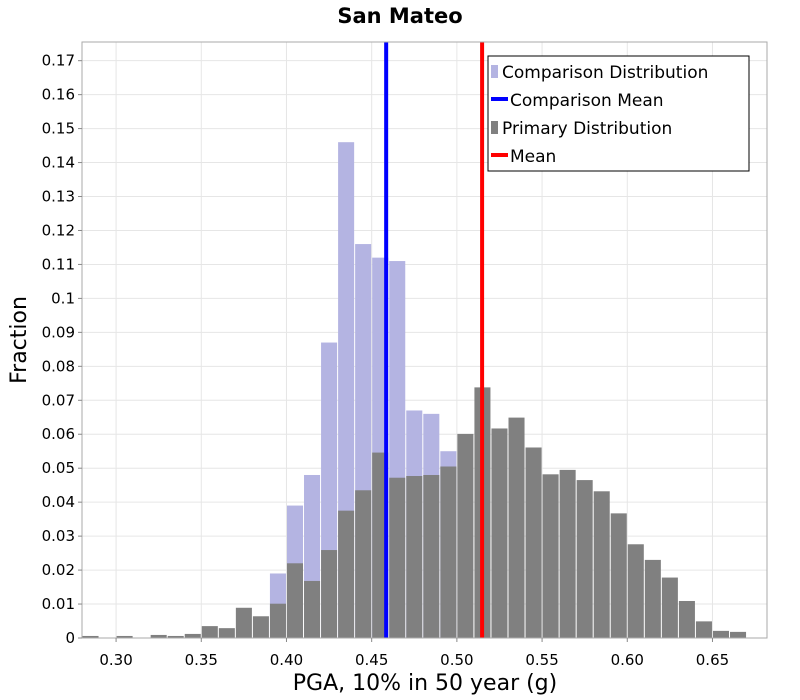 This screenshot has width=800, height=700. I want to click on x-tick-label: 0.30, so click(115, 660).